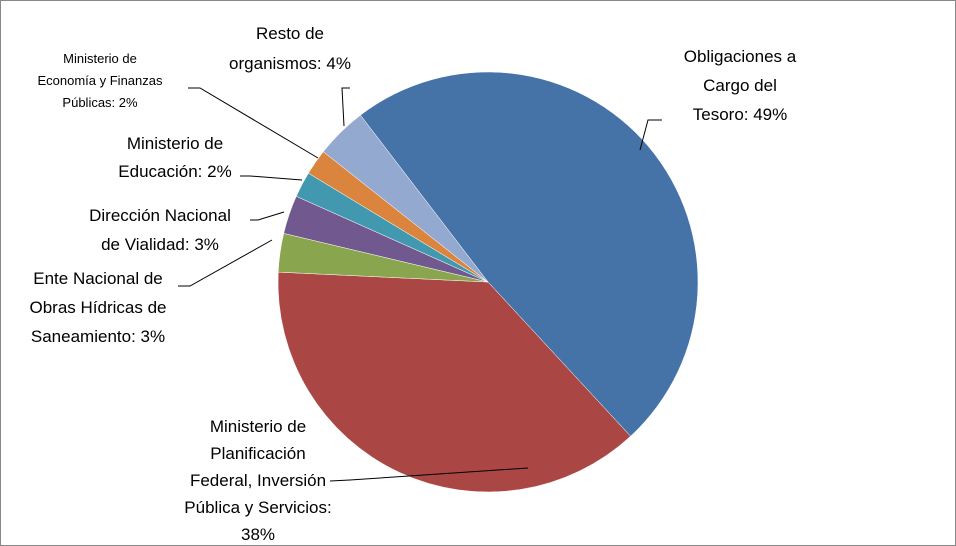 The width and height of the screenshot is (956, 546). Describe the element at coordinates (740, 85) in the screenshot. I see `data-label: Obligaciones a Cargo del Tesoro: 49%` at that location.